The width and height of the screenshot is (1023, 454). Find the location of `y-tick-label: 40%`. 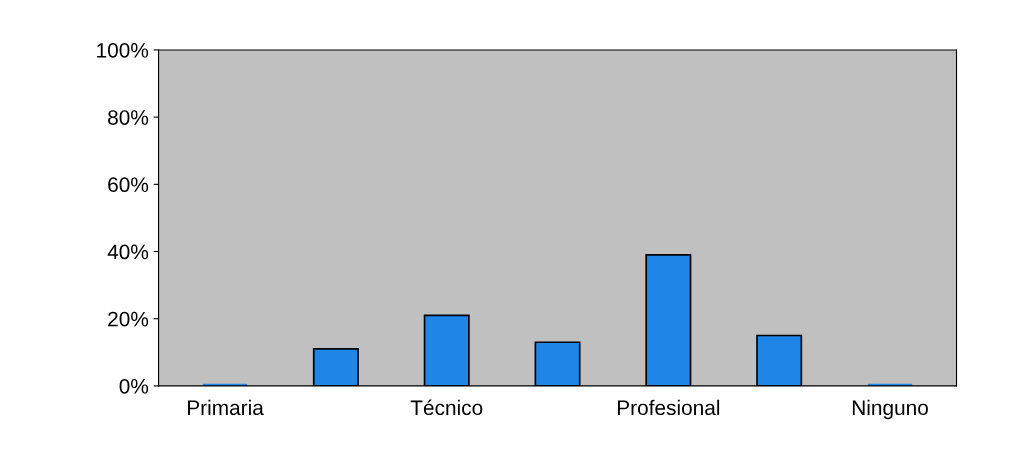

y-tick-label: 40% is located at coordinates (128, 252).